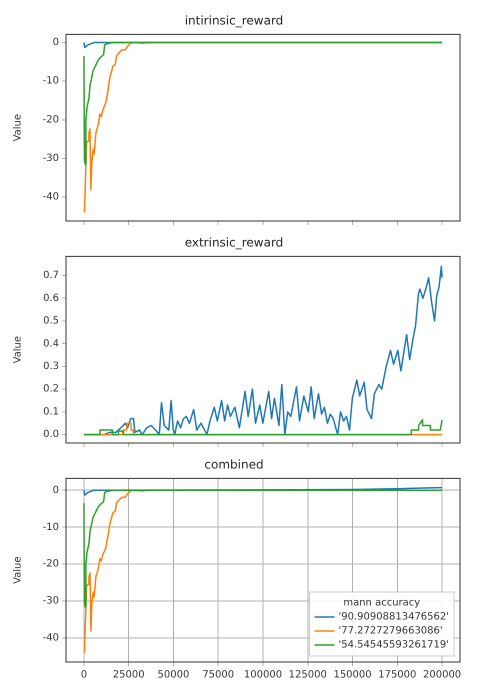 Image resolution: width=490 pixels, height=687 pixels. Describe the element at coordinates (51, 366) in the screenshot. I see `y-tick-label: 0.3` at that location.